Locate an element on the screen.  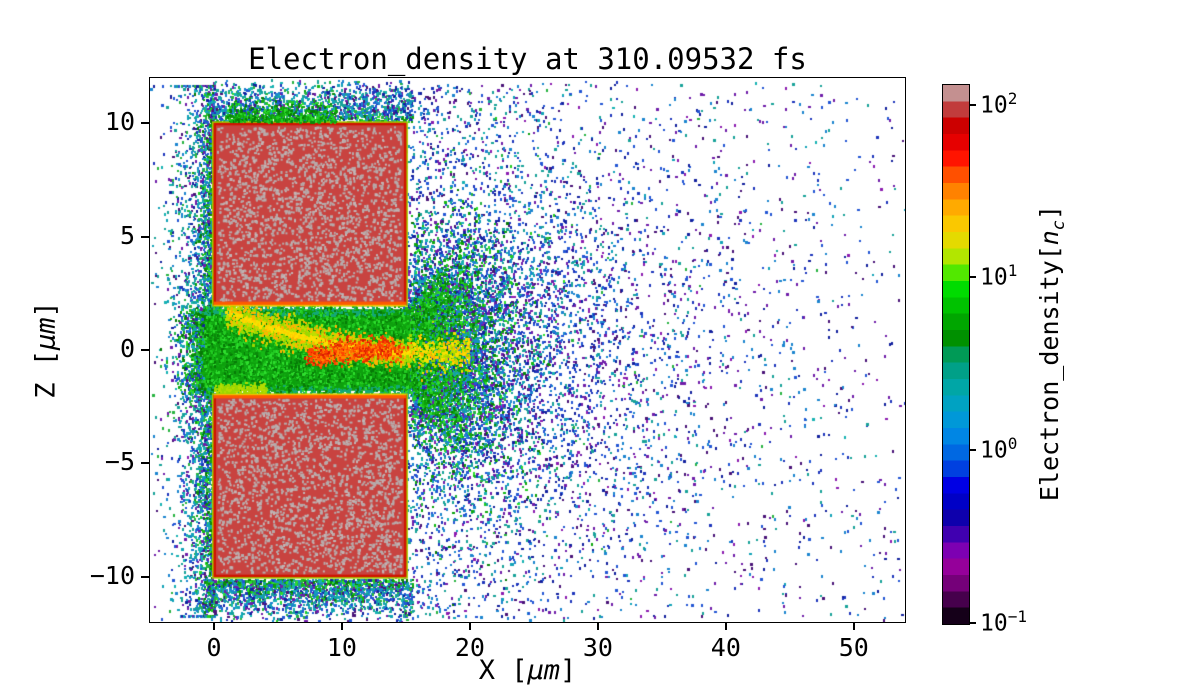
colorbar-gradient is located at coordinates (956, 354).